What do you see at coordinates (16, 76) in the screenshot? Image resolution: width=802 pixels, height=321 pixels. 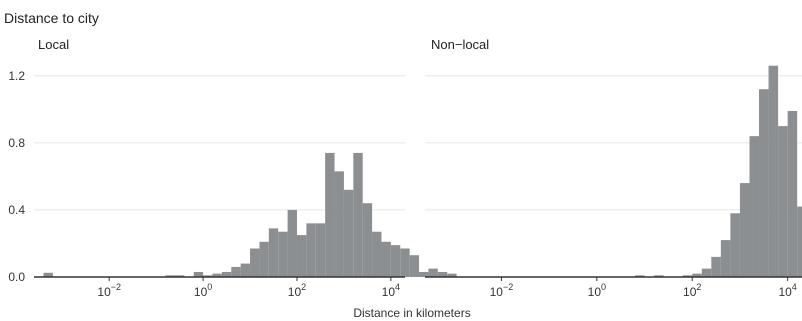 I see `y-tick-label: 1.2` at bounding box center [16, 76].